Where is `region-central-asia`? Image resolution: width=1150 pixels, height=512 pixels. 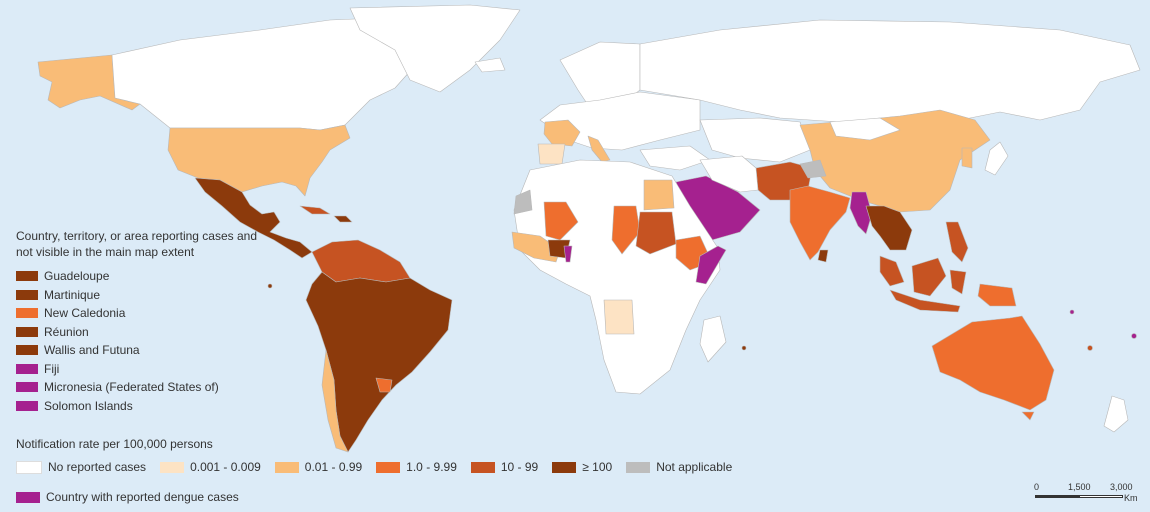
region-central-asia is located at coordinates (755, 140).